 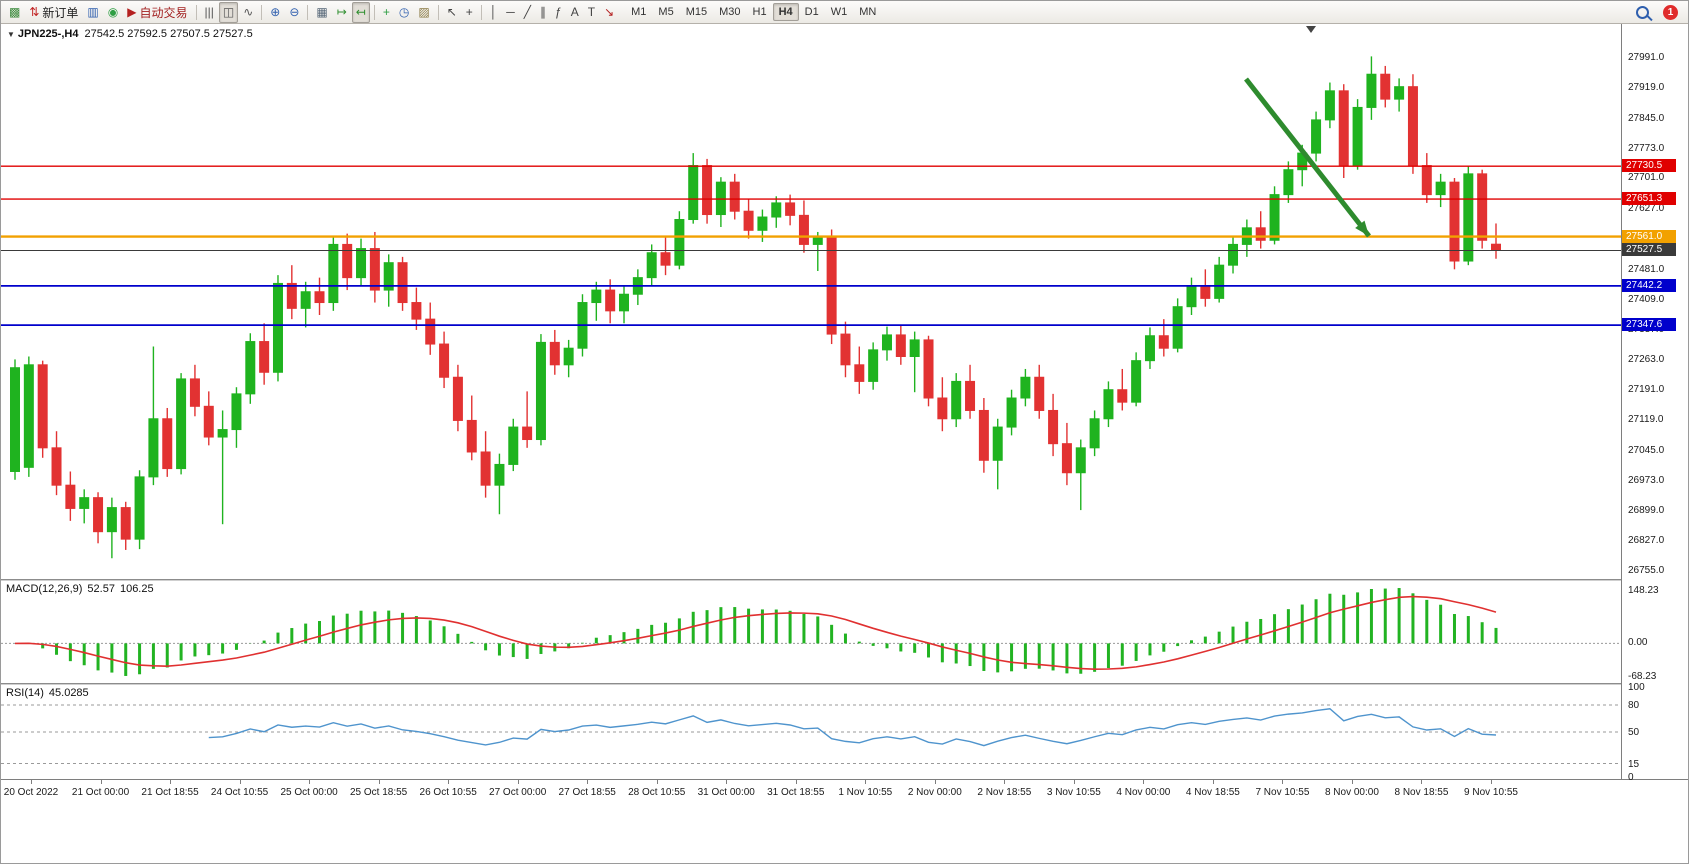 I want to click on crosshair-button: +, so click(x=469, y=12).